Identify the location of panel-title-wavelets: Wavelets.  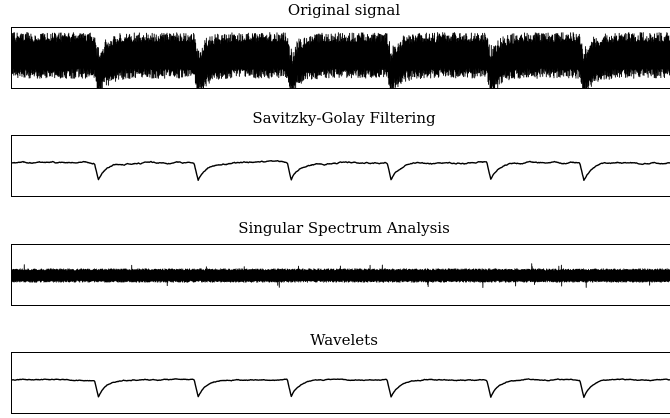
(344, 340).